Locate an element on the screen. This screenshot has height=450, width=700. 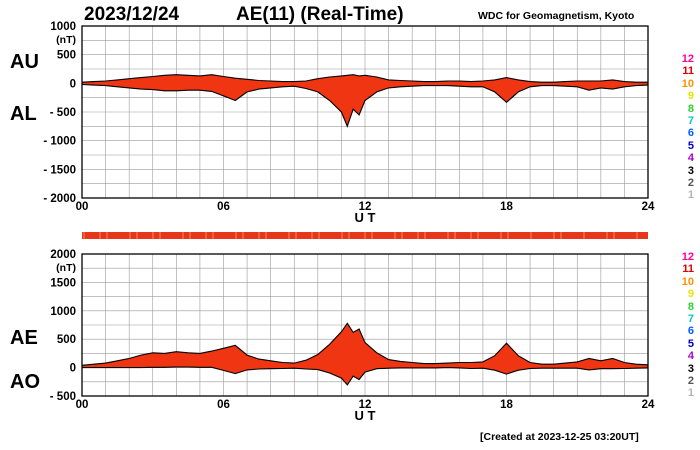
y-tick-label: - 1500 is located at coordinates (59, 170).